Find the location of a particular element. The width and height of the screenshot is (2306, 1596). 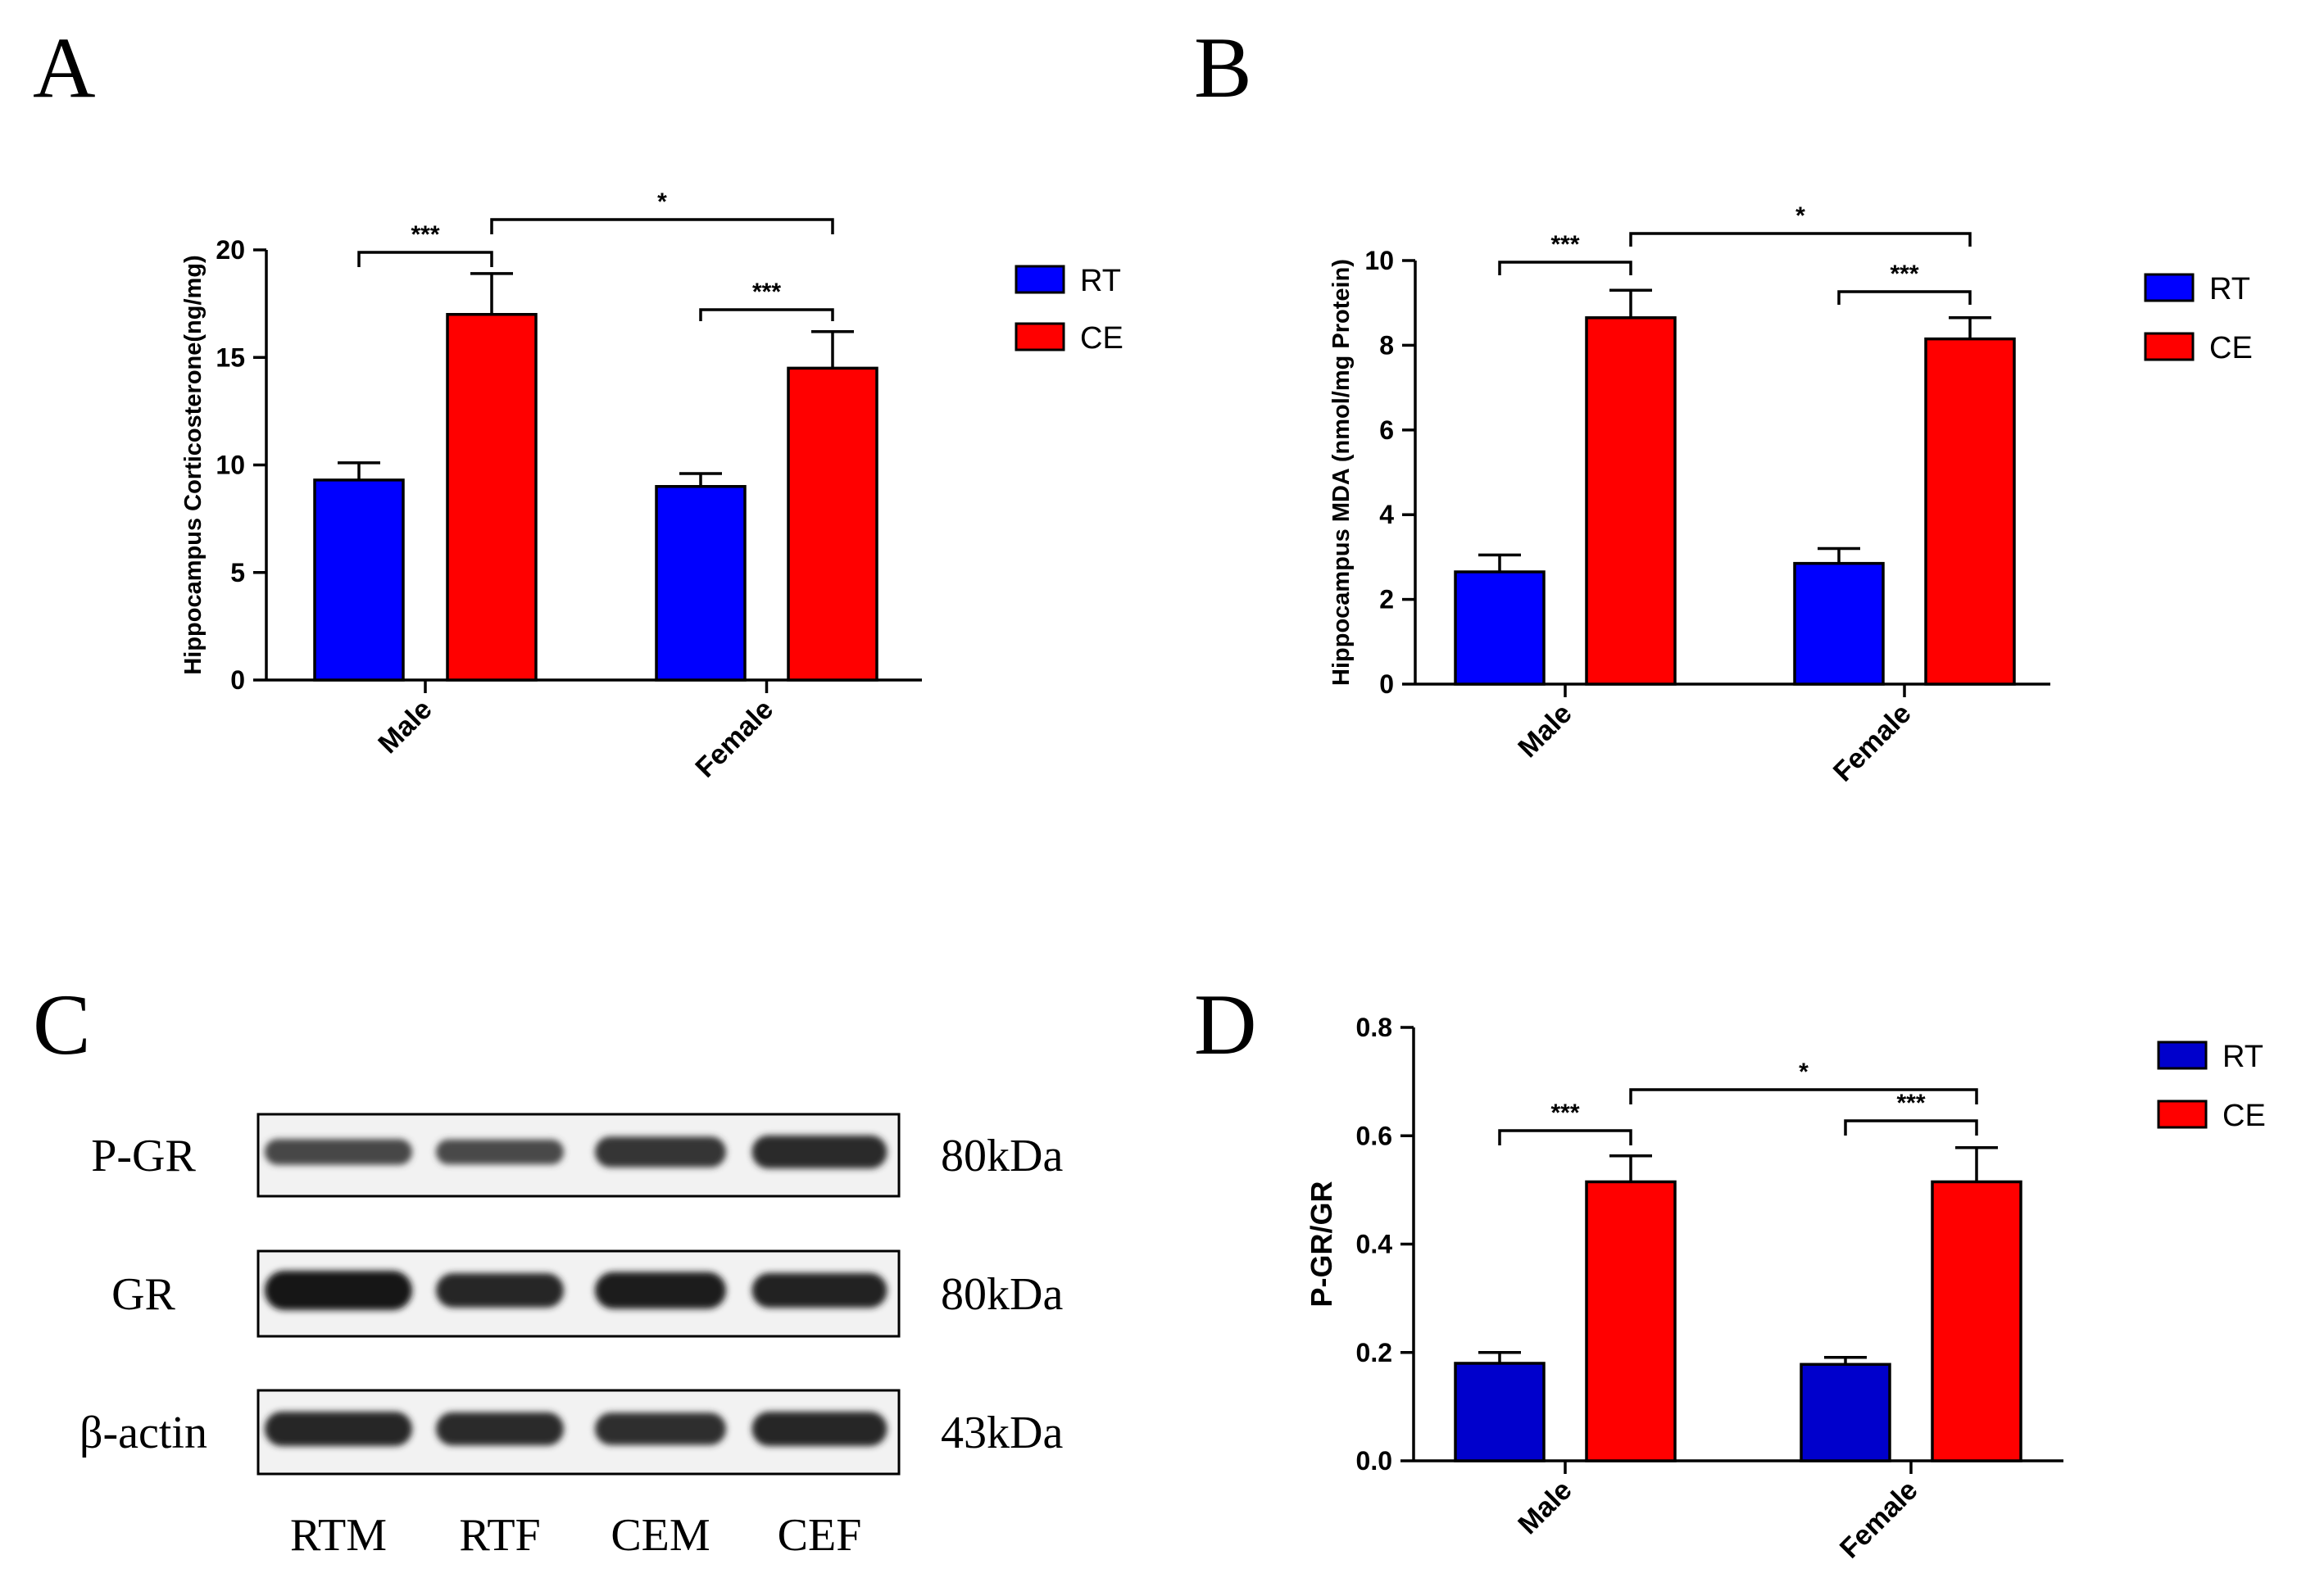

blot-size-label: 43kDa is located at coordinates (1002, 1433).